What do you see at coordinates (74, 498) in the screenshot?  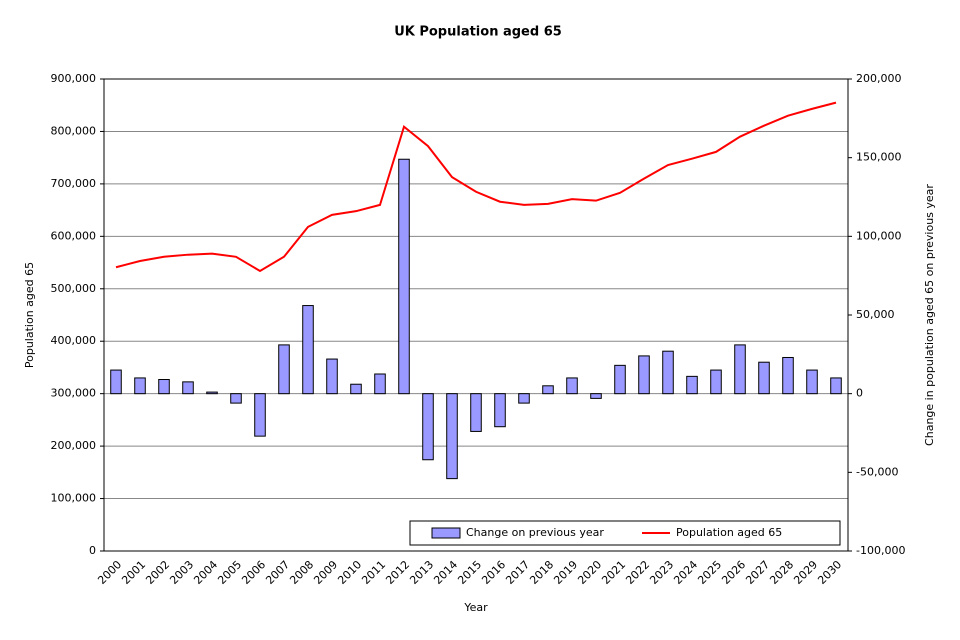 I see `y-tick-label: 100,000` at bounding box center [74, 498].